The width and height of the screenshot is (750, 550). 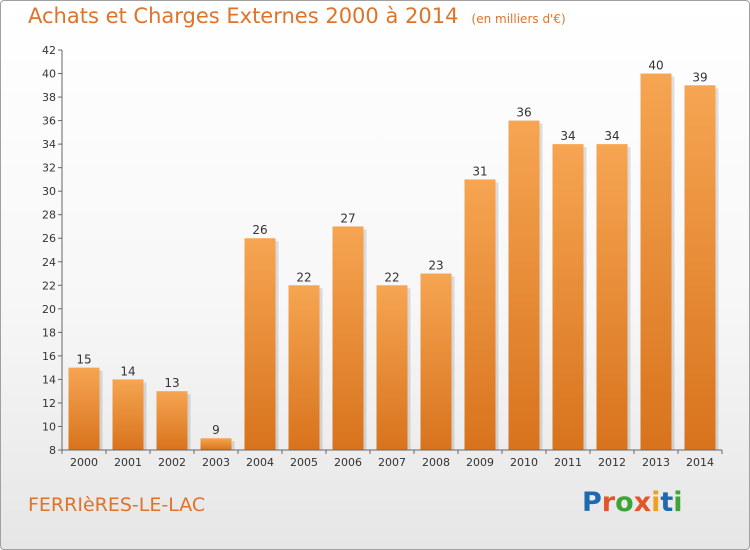 I want to click on y-tick-label: 38, so click(x=49, y=97).